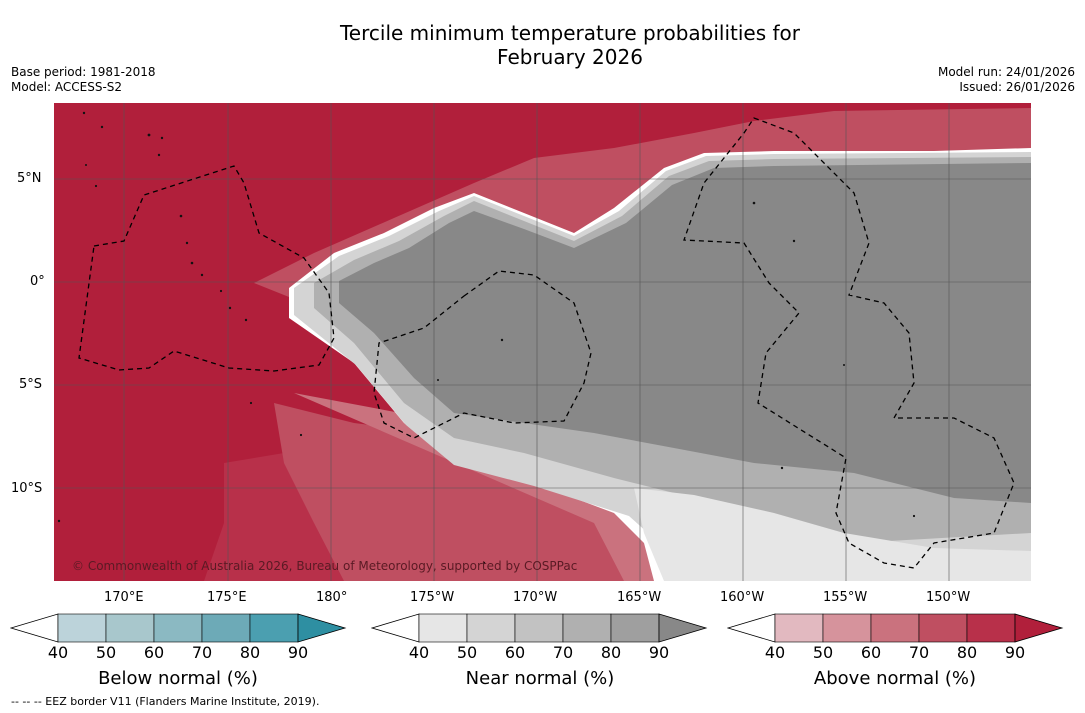  I want to click on above-tick-60: 60, so click(871, 652).